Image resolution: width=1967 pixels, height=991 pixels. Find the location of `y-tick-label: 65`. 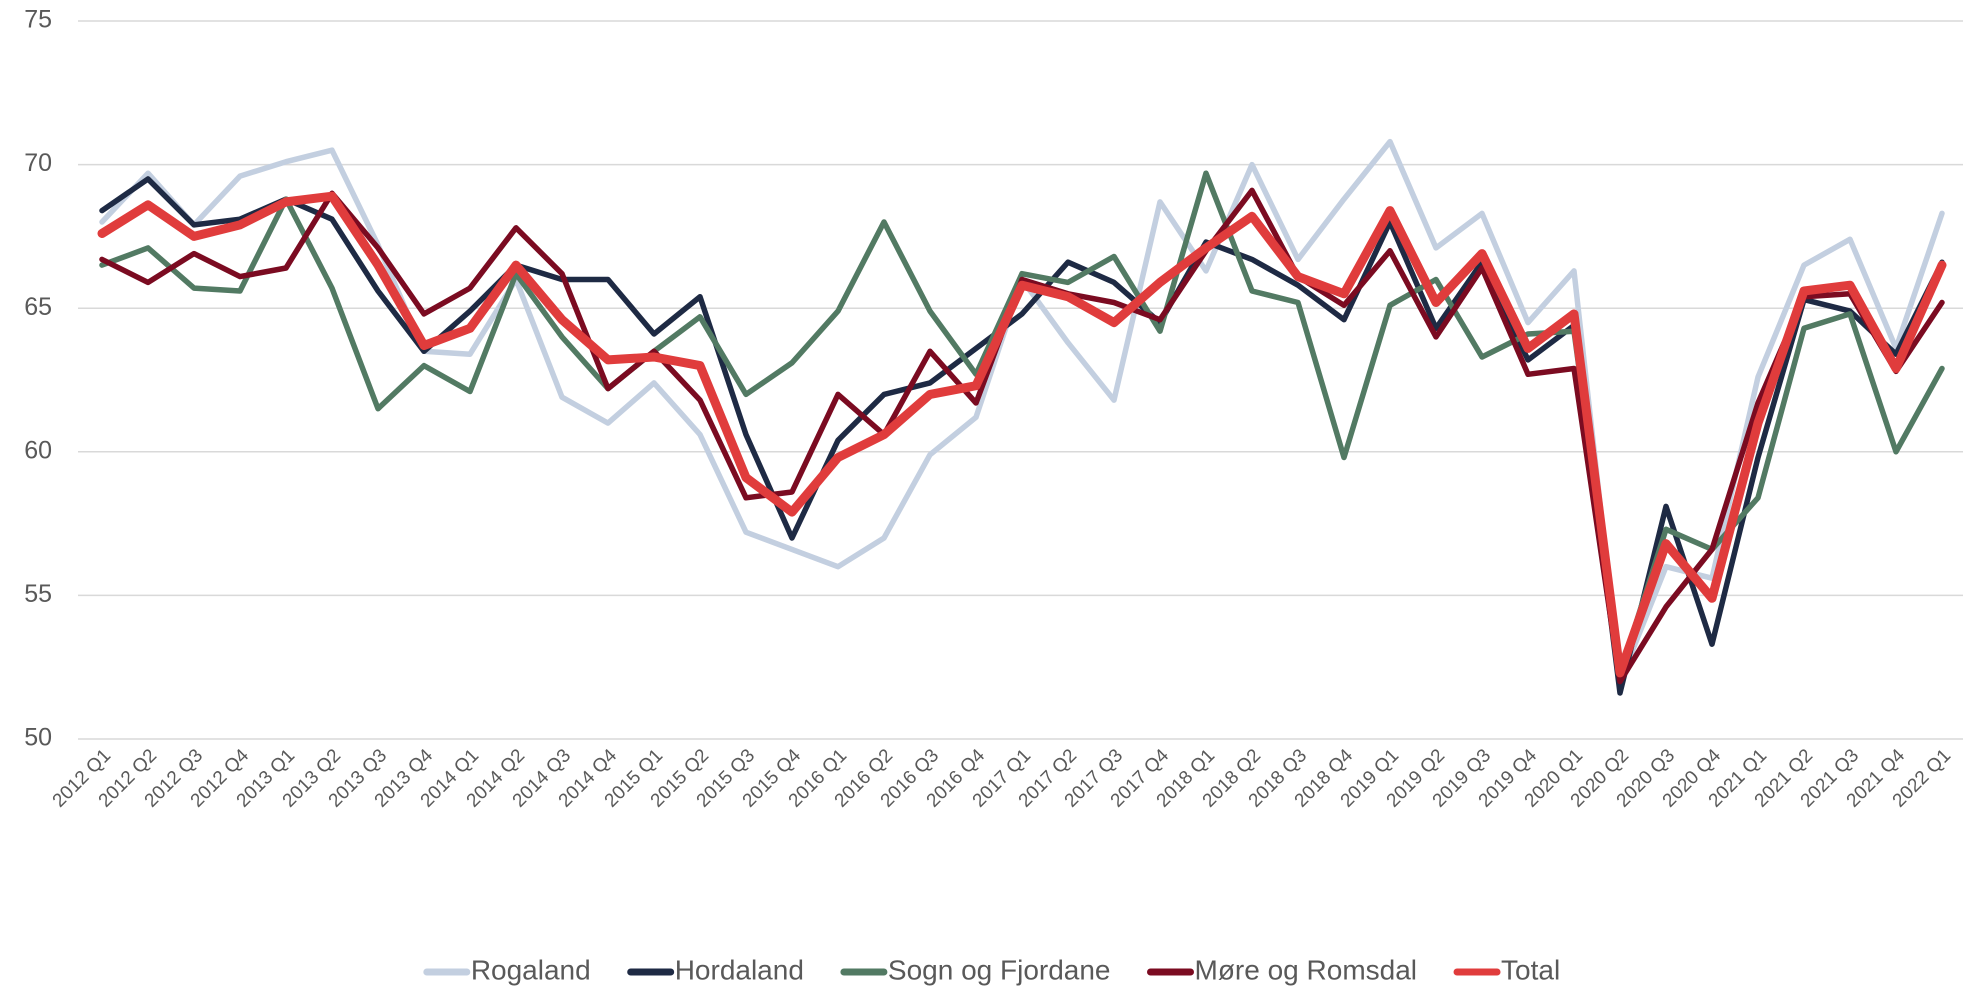

y-tick-label: 65 is located at coordinates (38, 307).